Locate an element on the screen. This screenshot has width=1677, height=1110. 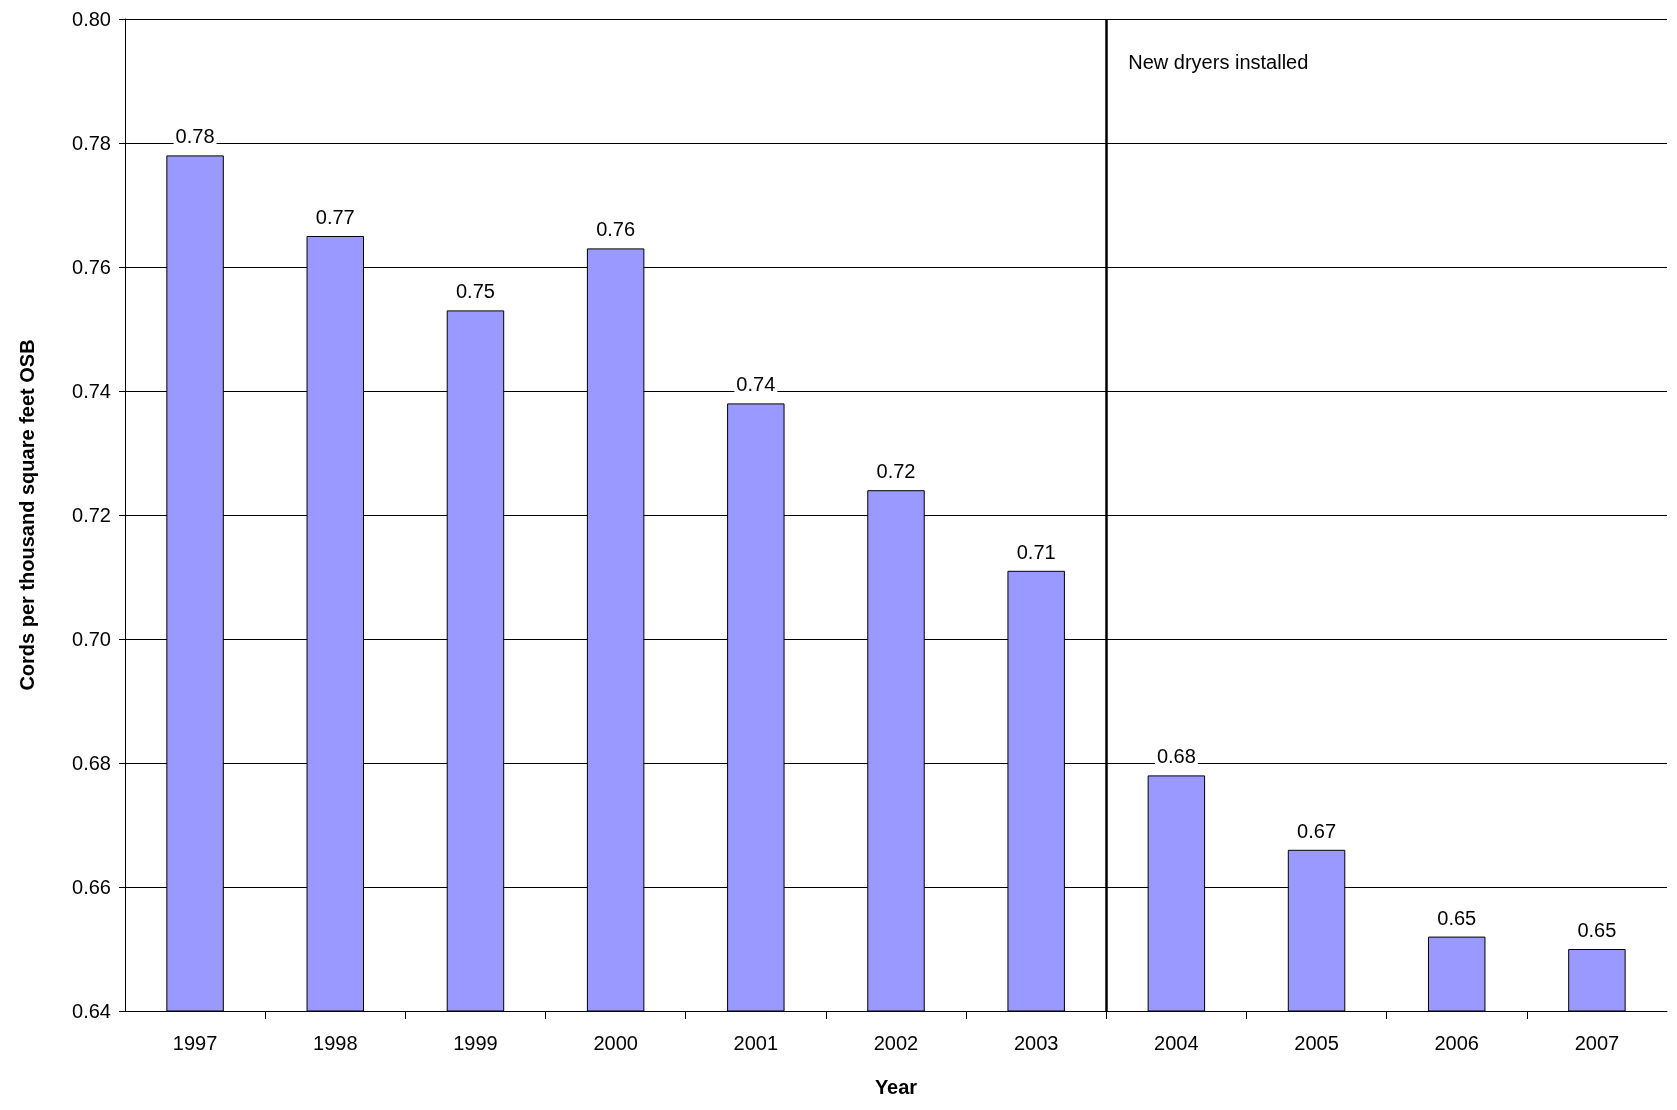
x-tick-label: 2004 is located at coordinates (1176, 1043).